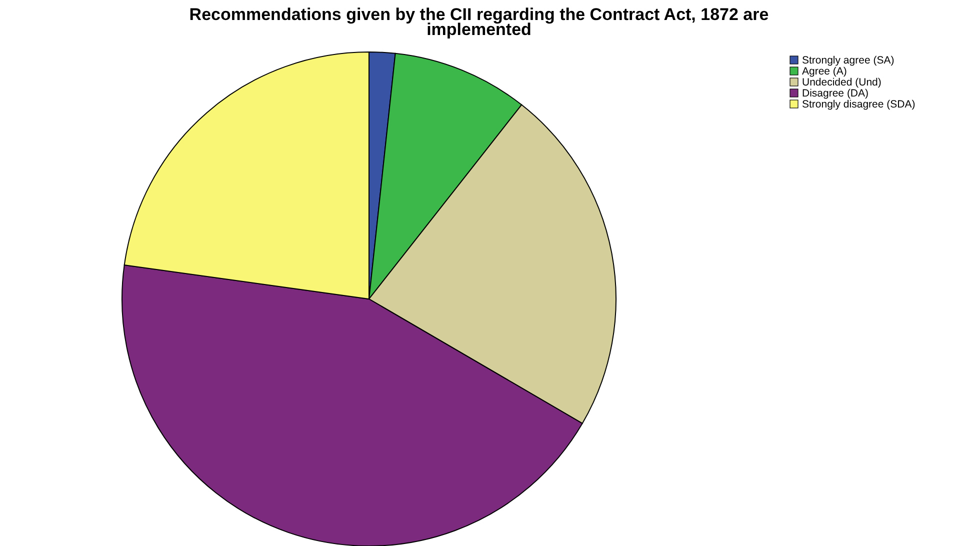 The height and width of the screenshot is (546, 958). What do you see at coordinates (842, 82) in the screenshot?
I see `legend-label: Undecided (Und)` at bounding box center [842, 82].